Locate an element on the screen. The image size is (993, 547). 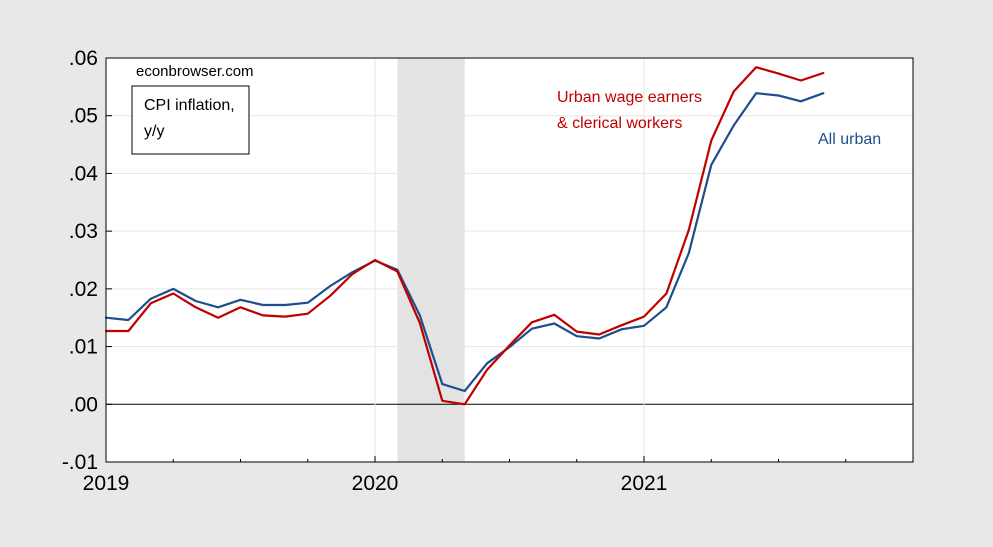
x-tick-label: 2021 is located at coordinates (644, 483).